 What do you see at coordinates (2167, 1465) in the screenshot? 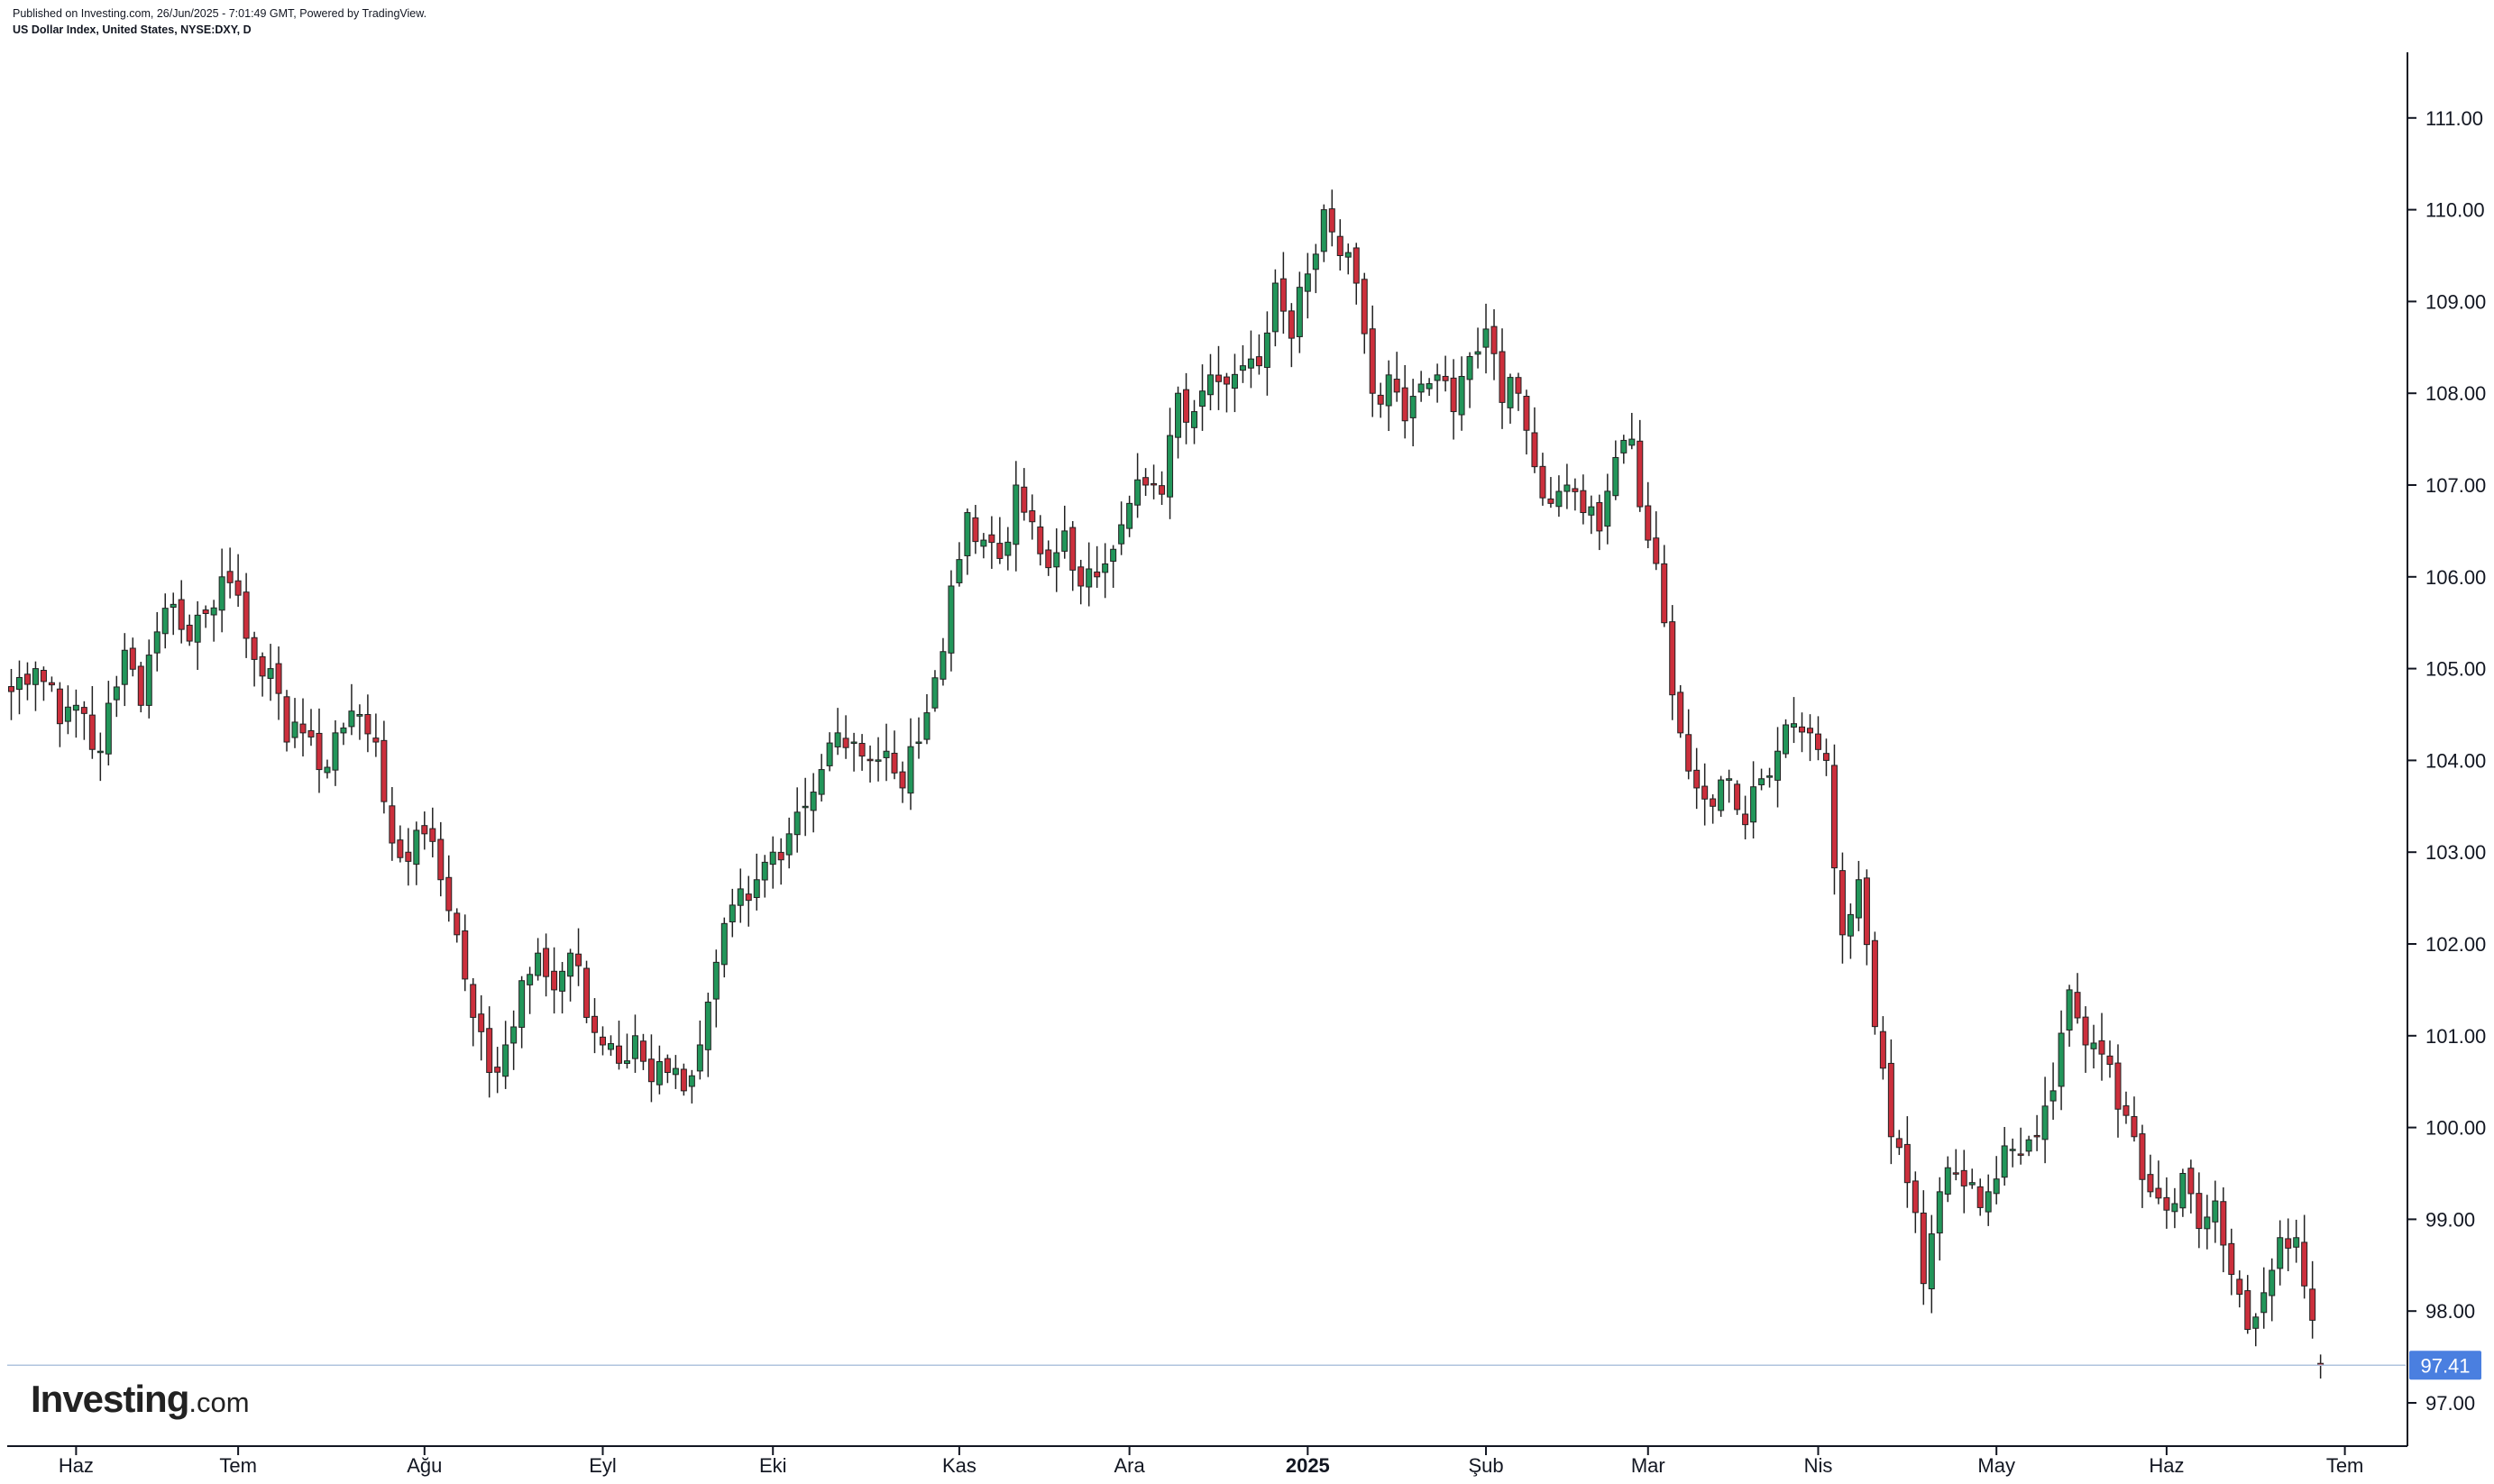
I see `x-tick-label: Haz` at bounding box center [2167, 1465].